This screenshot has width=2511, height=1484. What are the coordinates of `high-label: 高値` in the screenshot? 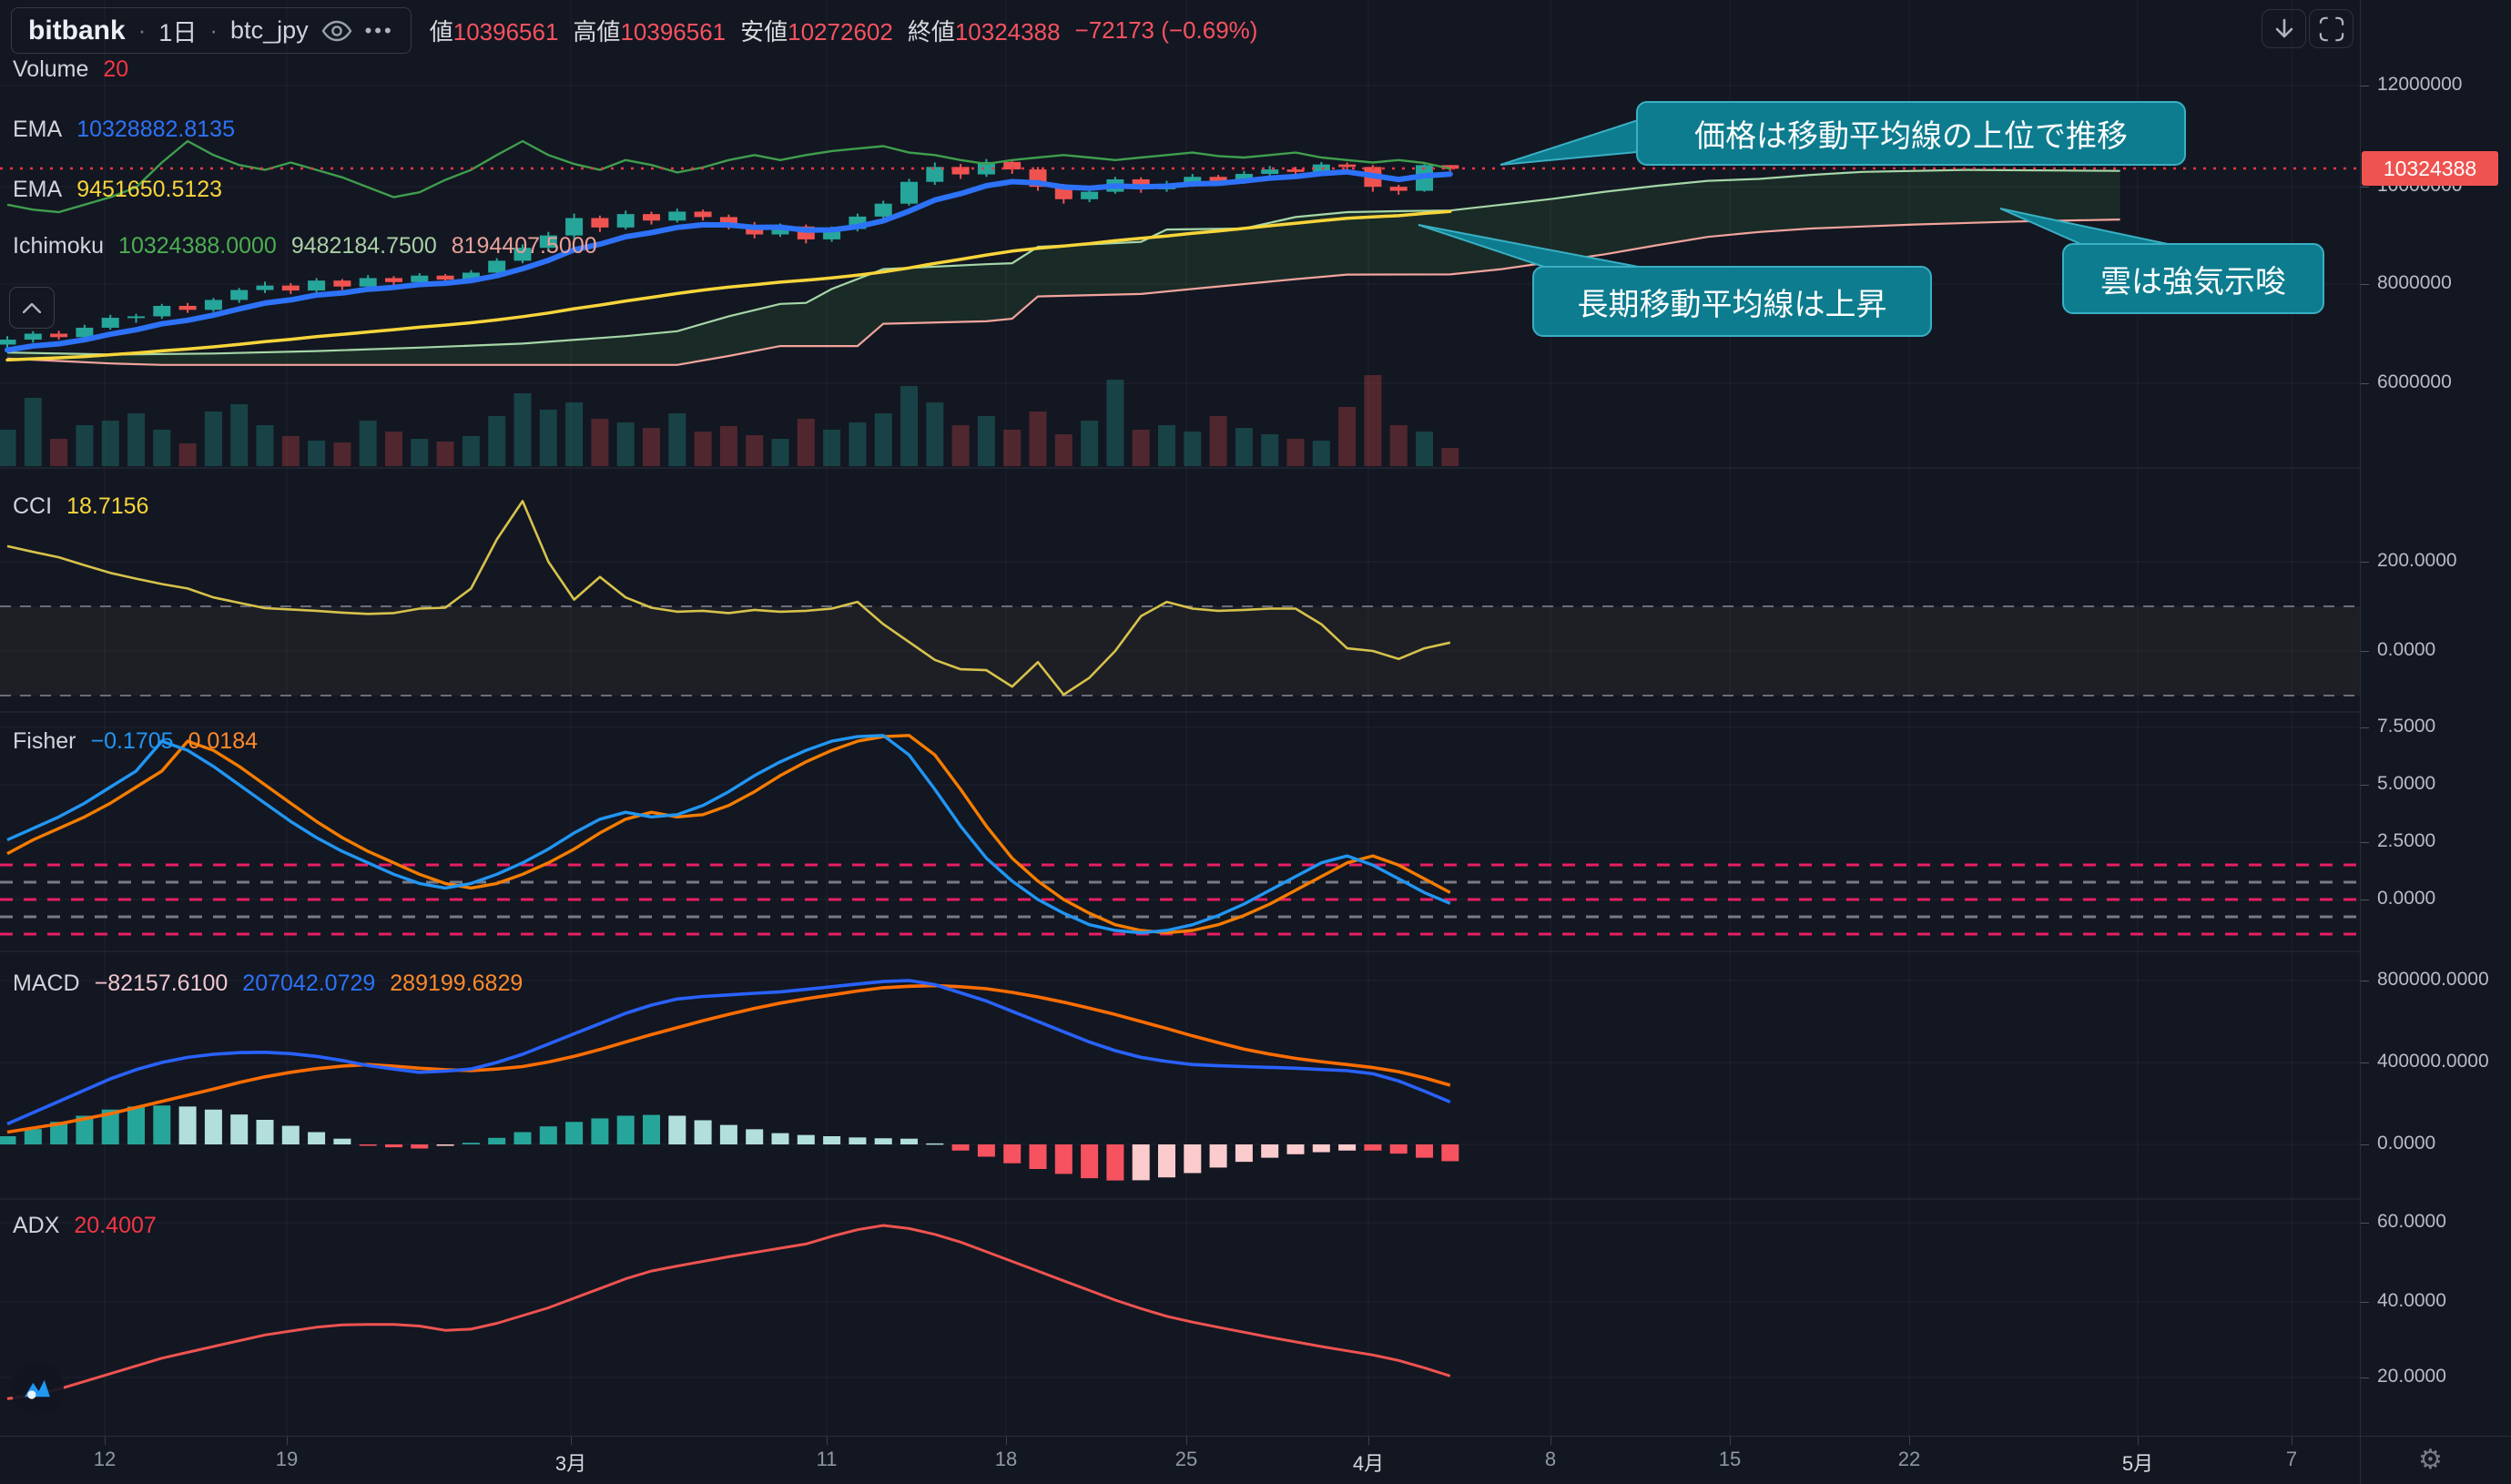 It's located at (597, 32).